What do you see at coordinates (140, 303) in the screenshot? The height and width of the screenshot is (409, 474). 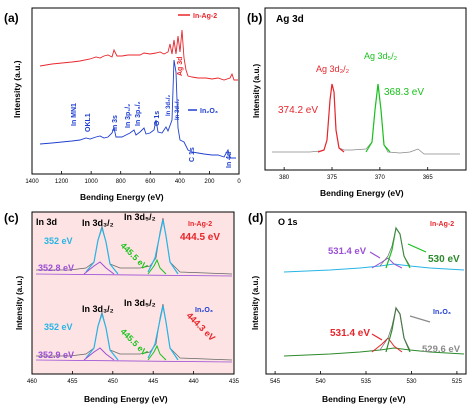 I see `c-bottom-label-3d52: In 3d₅/₂` at bounding box center [140, 303].